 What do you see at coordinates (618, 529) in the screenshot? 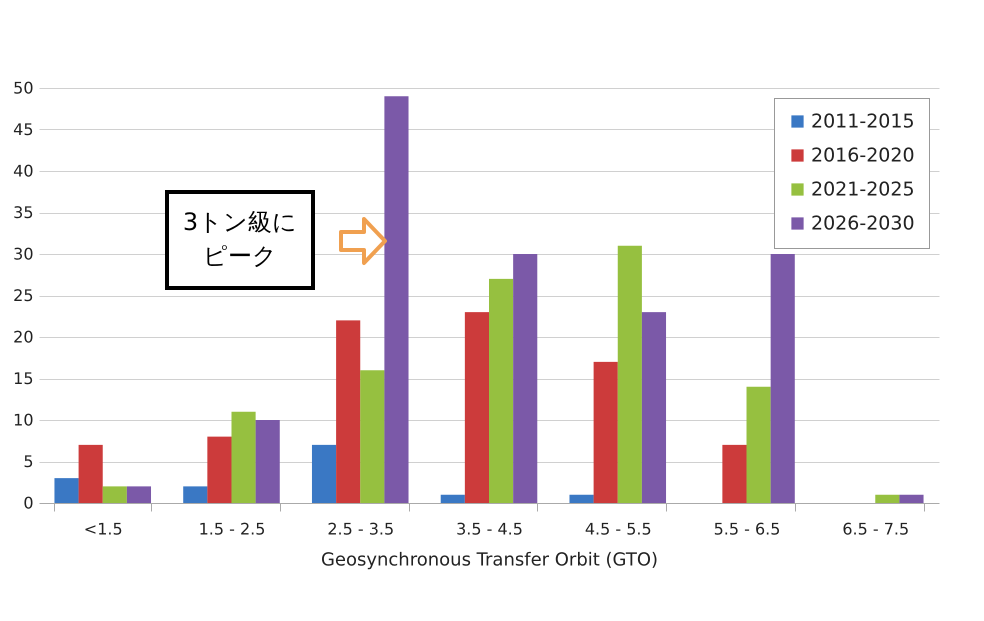
I see `x-tick-label: 4.5 - 5.5` at bounding box center [618, 529].